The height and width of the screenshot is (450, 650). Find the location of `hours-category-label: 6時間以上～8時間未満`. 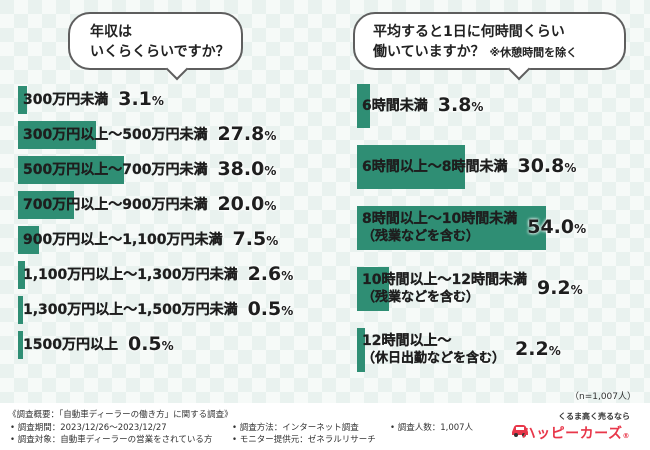

hours-category-label: 6時間以上～8時間未満 is located at coordinates (435, 167).